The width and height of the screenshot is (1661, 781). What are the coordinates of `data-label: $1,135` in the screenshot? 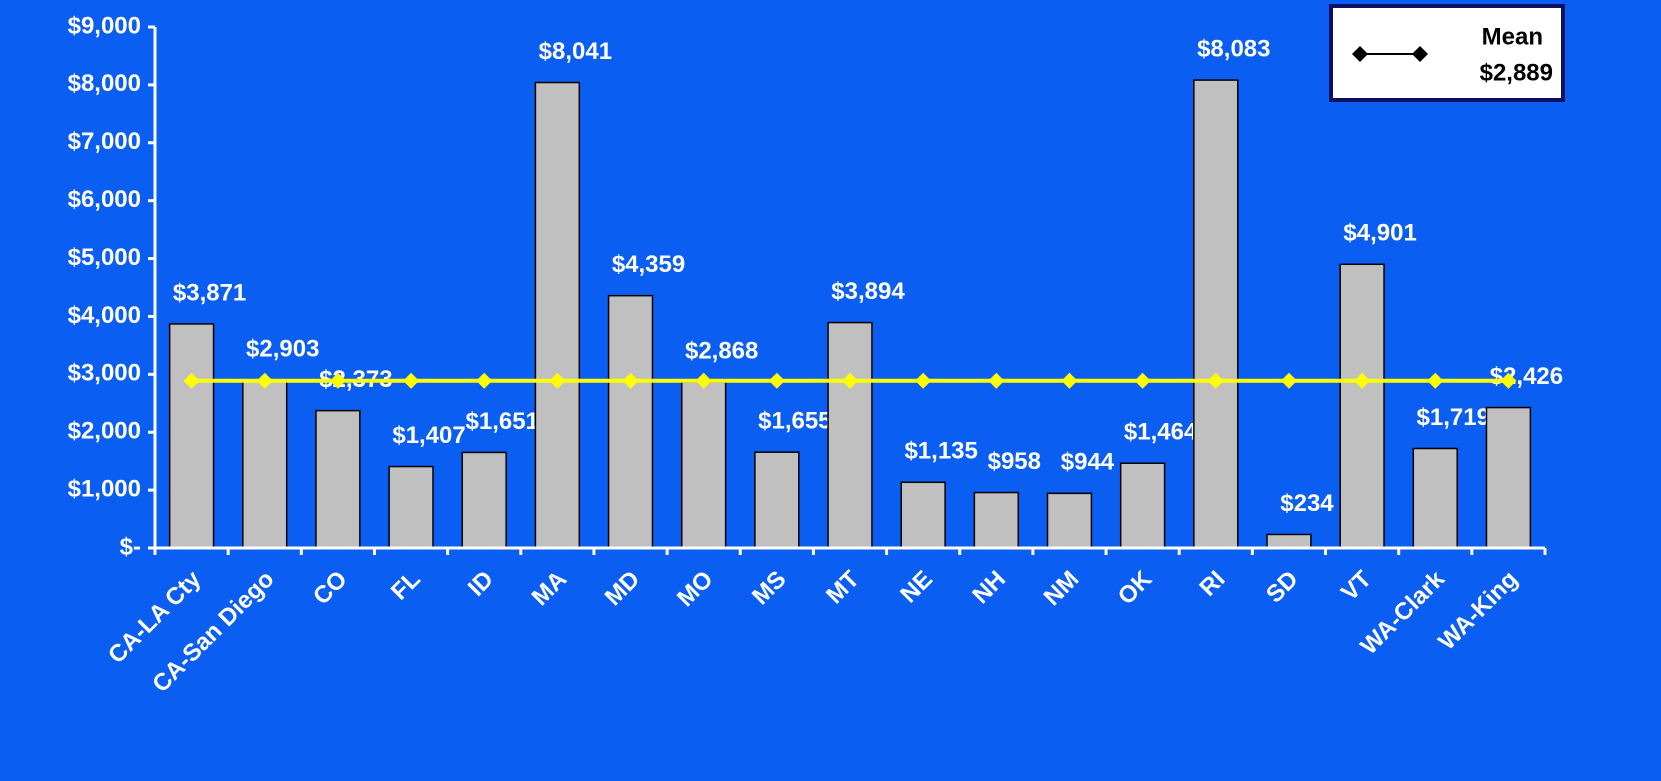 It's located at (940, 451).